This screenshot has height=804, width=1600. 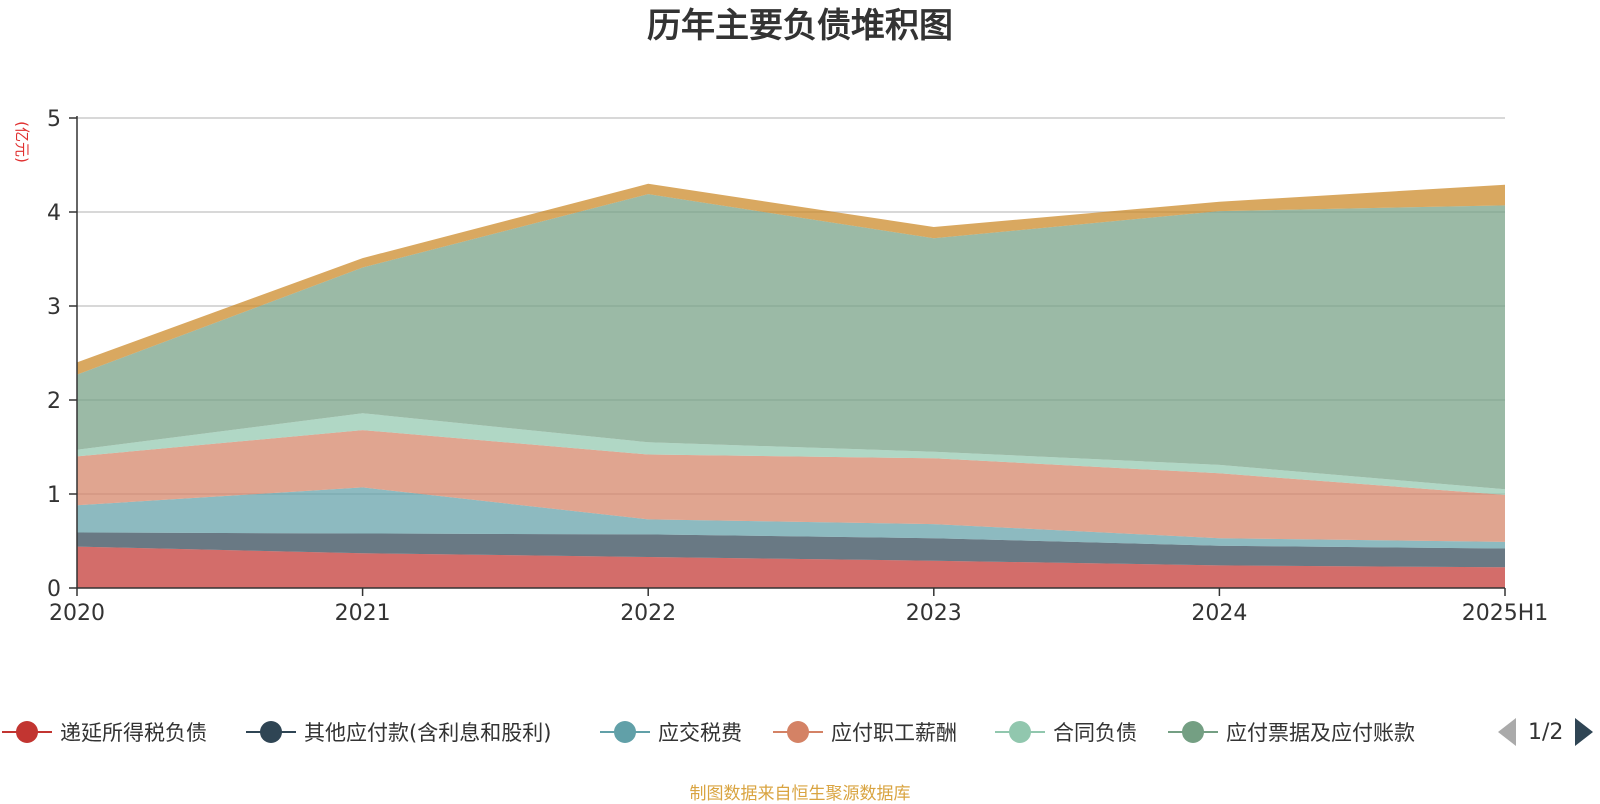 I want to click on legend-prev-page-icon, so click(x=1507, y=732).